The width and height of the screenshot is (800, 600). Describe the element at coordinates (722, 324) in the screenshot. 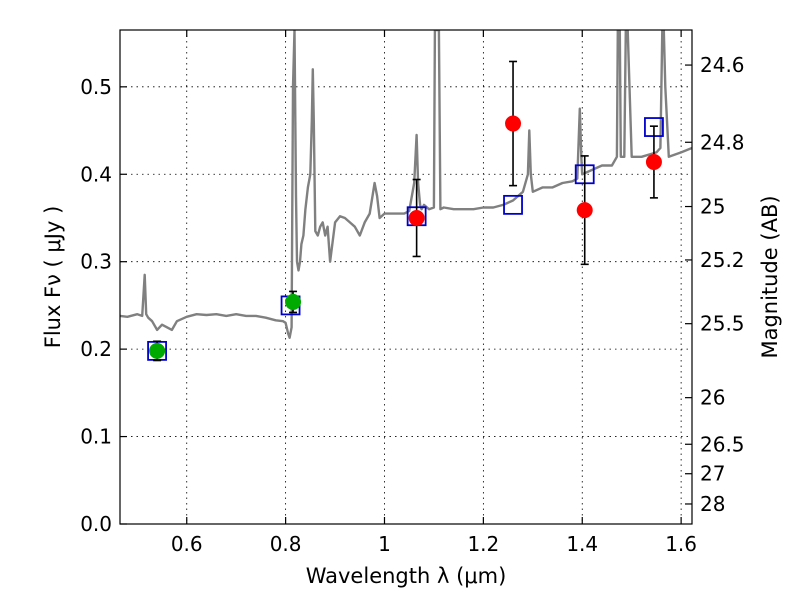

I see `y2-tick-label: 25.5` at that location.